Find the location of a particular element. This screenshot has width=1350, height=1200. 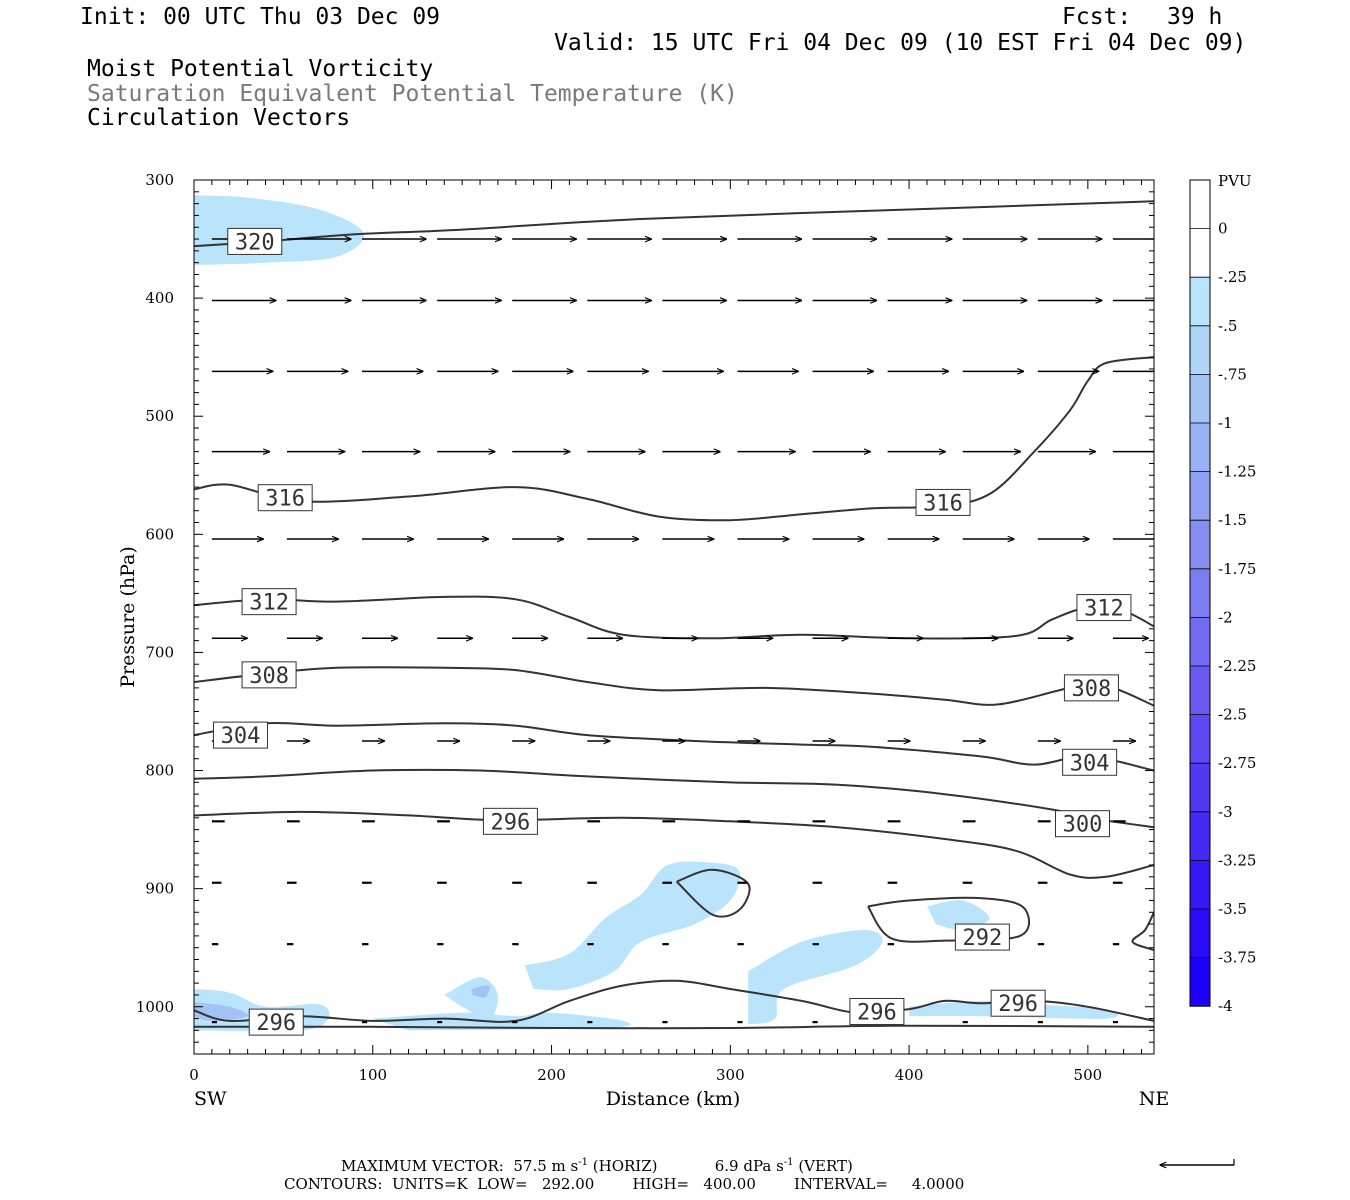

contour-label: 320 is located at coordinates (255, 241).